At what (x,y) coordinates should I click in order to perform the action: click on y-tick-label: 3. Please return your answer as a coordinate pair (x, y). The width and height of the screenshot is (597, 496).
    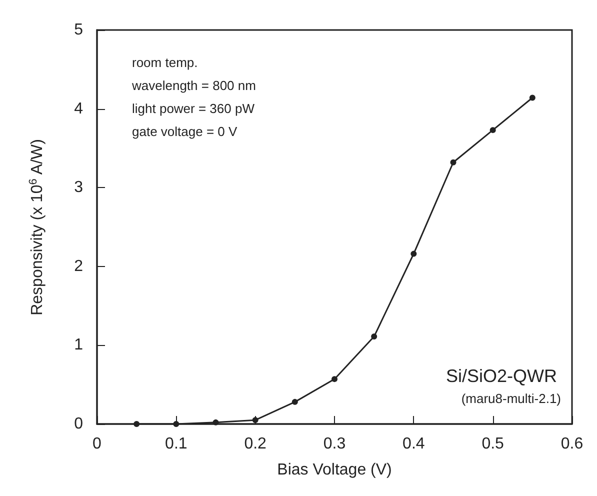
    Looking at the image, I should click on (79, 187).